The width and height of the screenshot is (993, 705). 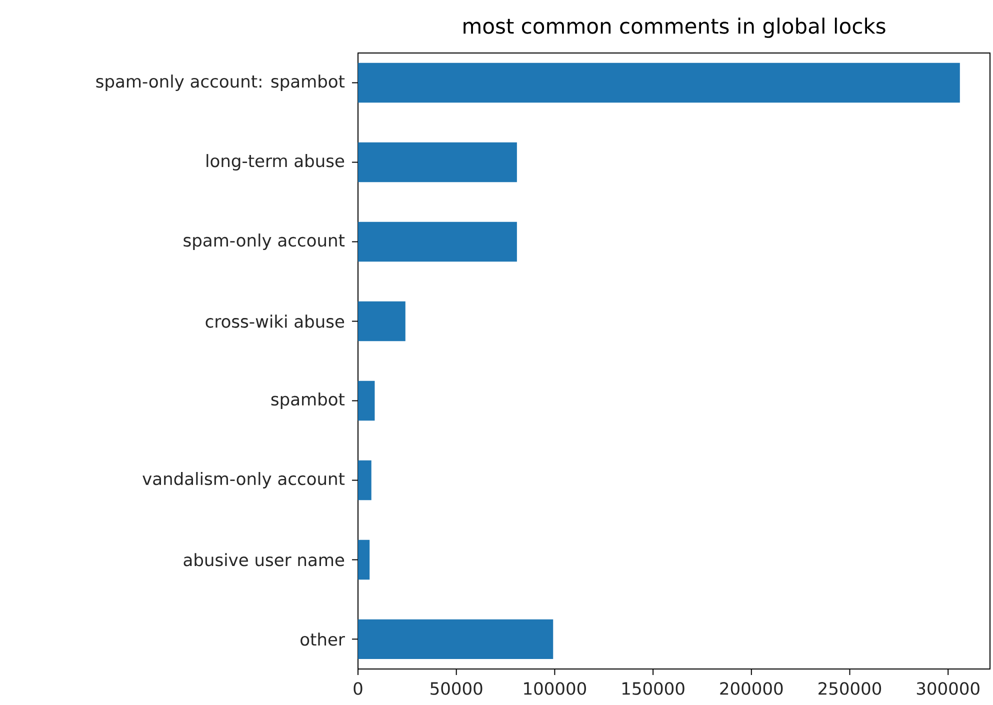 What do you see at coordinates (850, 688) in the screenshot?
I see `x-tick-label: 250000` at bounding box center [850, 688].